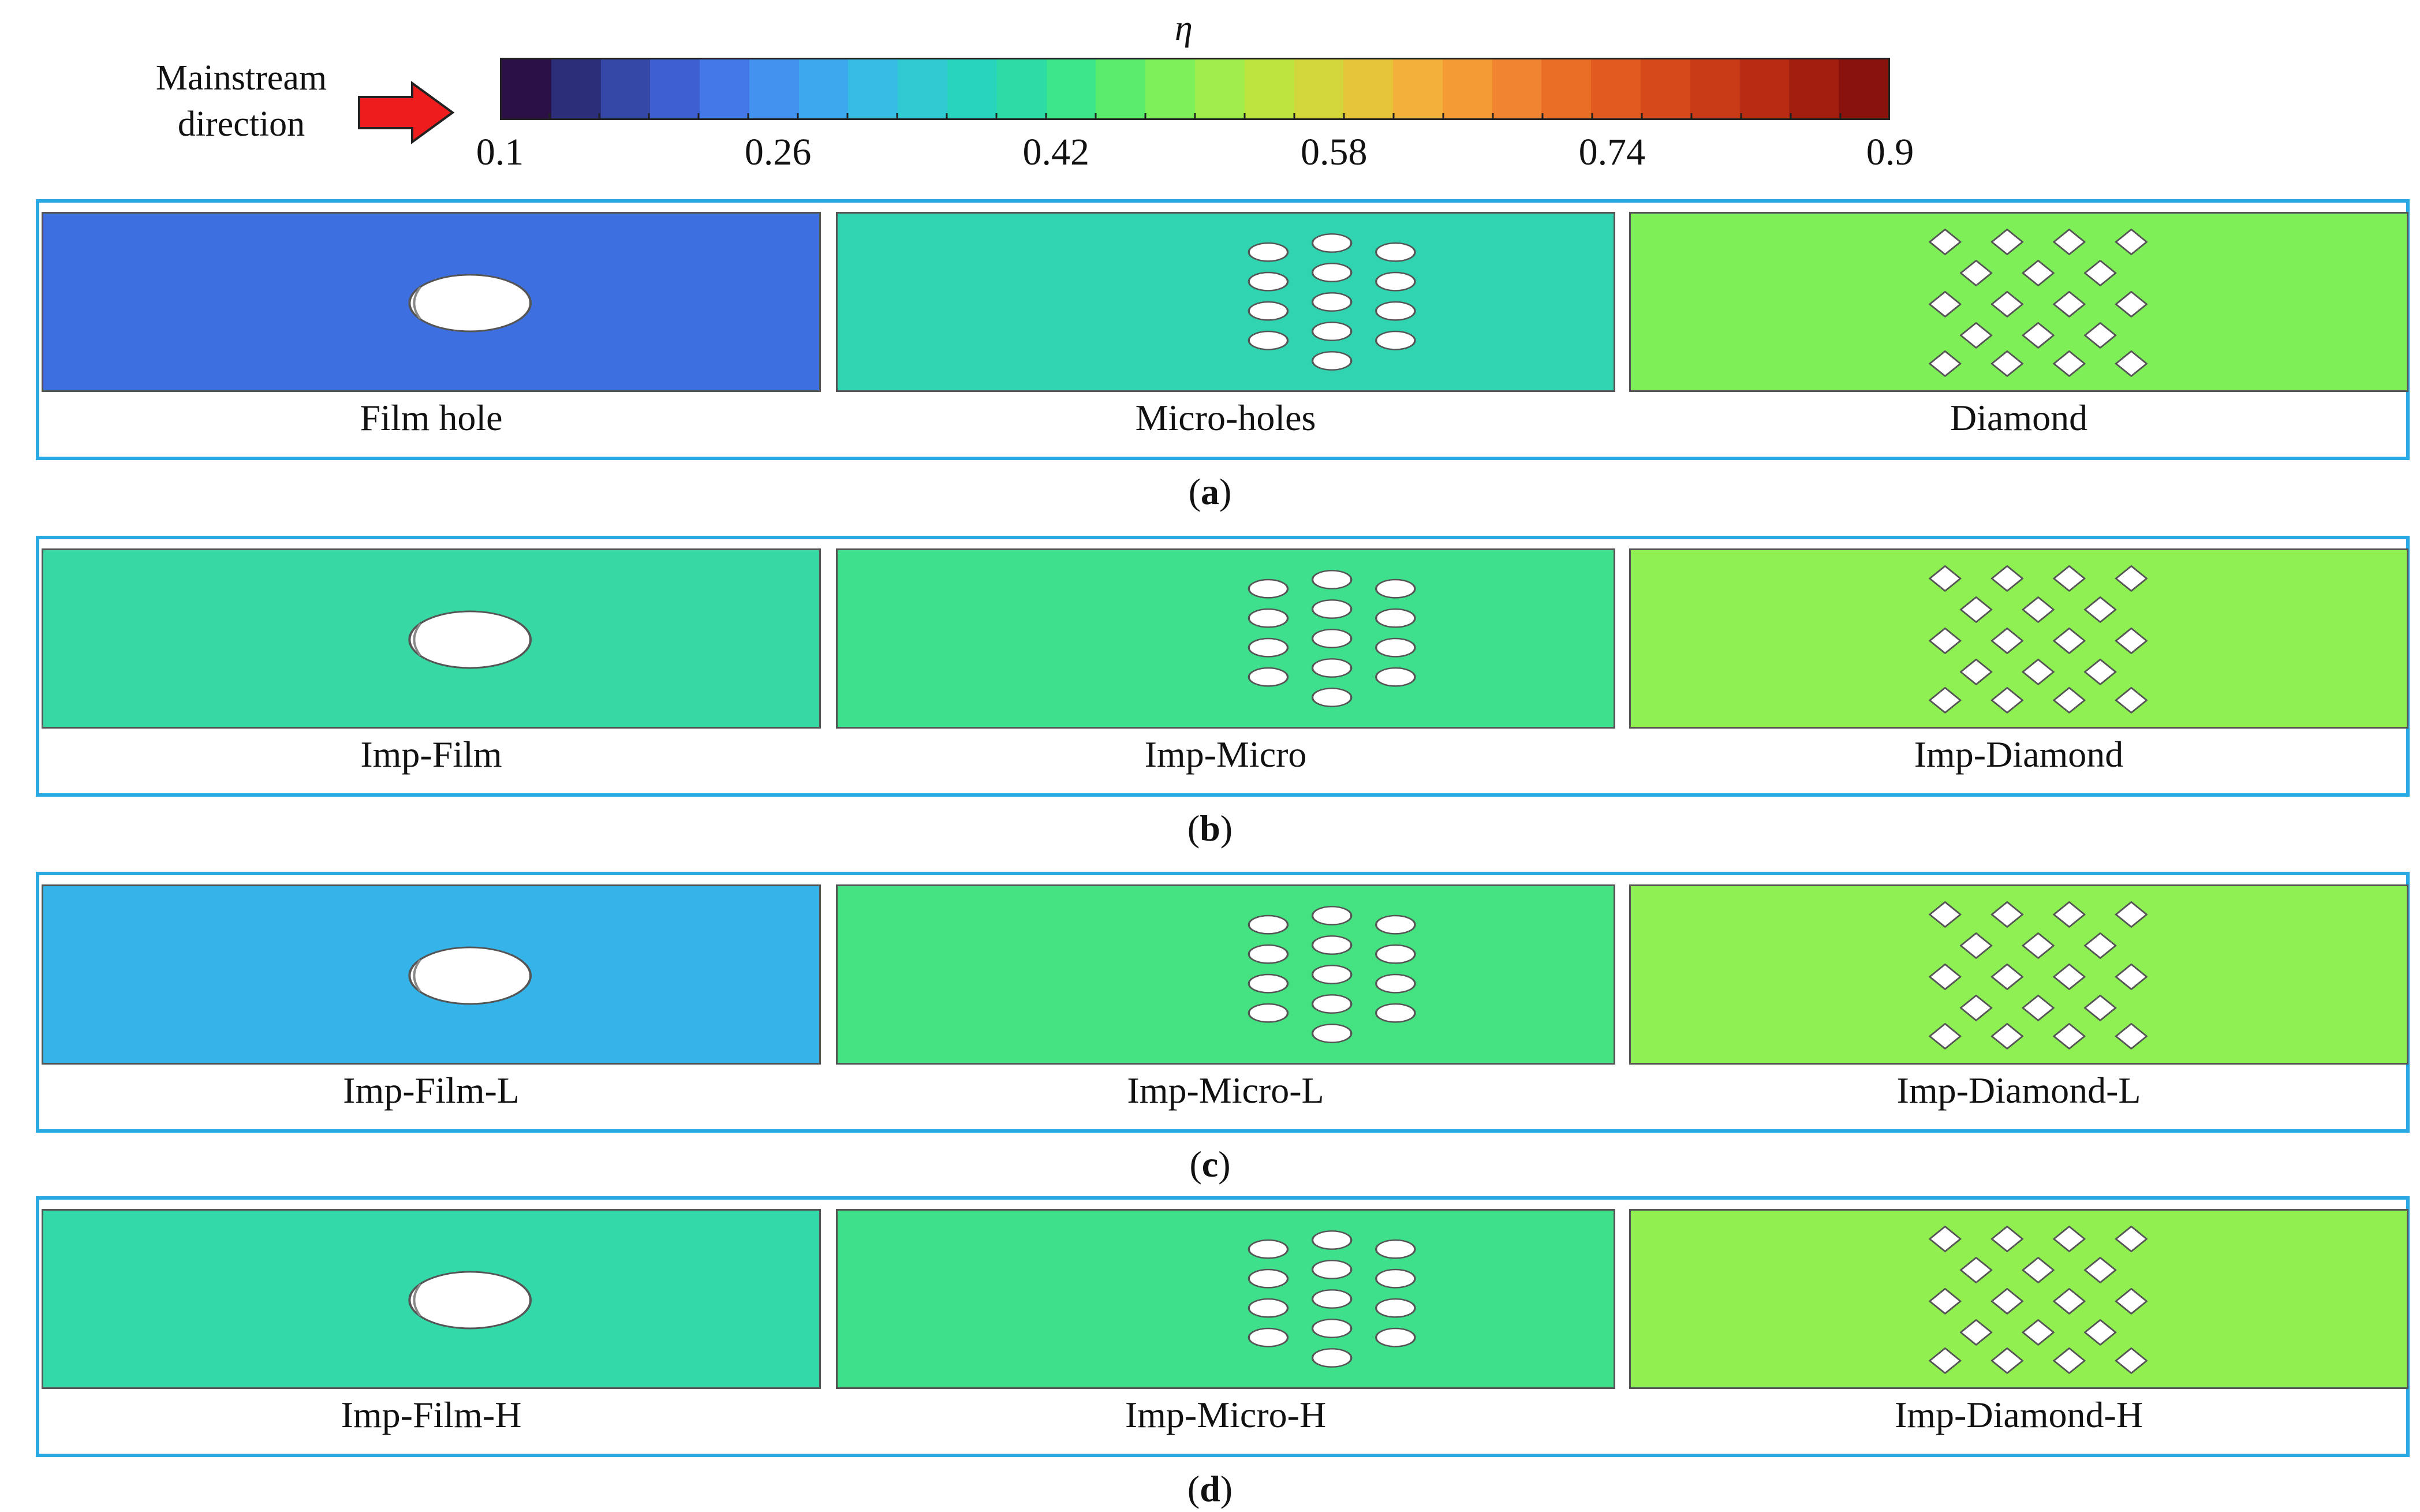 The width and height of the screenshot is (2420, 1512). What do you see at coordinates (1210, 828) in the screenshot?
I see `panel-letter-text: b` at bounding box center [1210, 828].